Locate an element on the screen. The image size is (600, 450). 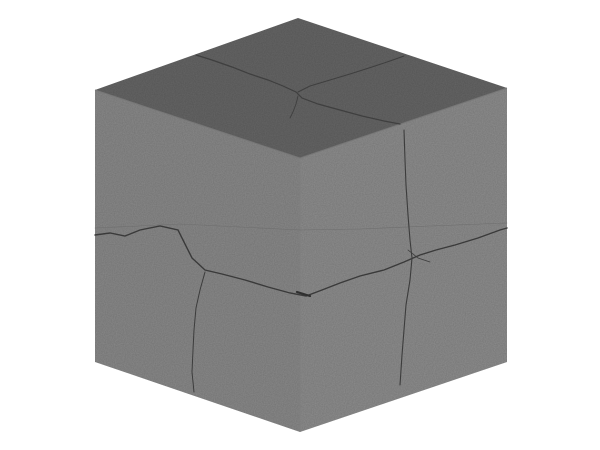
cracks-horizontal is located at coordinates (301, 260).